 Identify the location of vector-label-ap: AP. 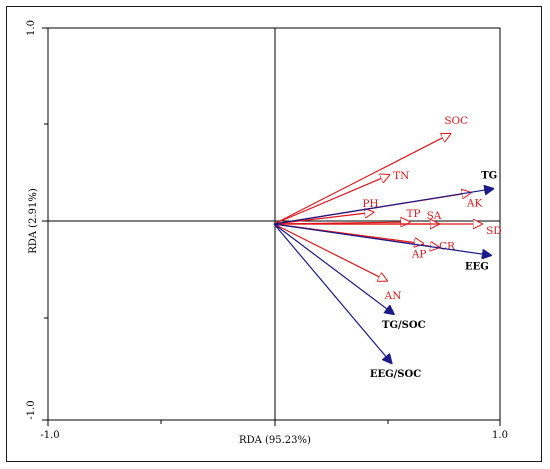
(419, 255).